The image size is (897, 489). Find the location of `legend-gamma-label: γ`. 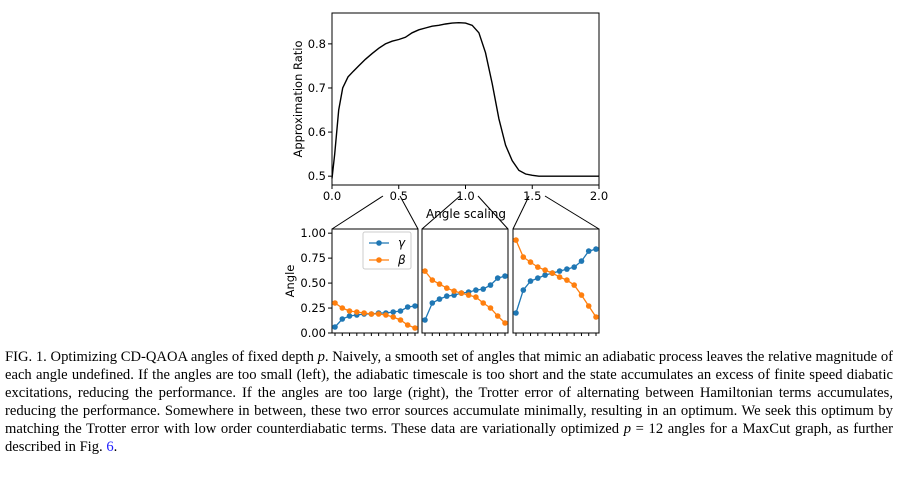

legend-gamma-label: γ is located at coordinates (402, 243).